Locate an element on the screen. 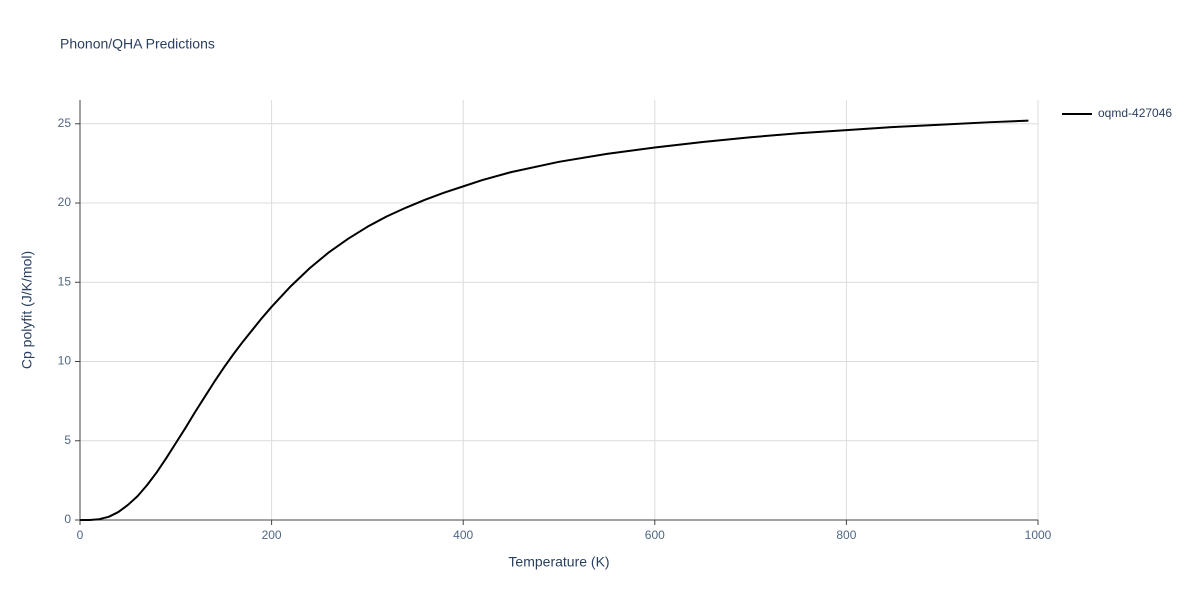  y-tick-label: 0 is located at coordinates (67, 519).